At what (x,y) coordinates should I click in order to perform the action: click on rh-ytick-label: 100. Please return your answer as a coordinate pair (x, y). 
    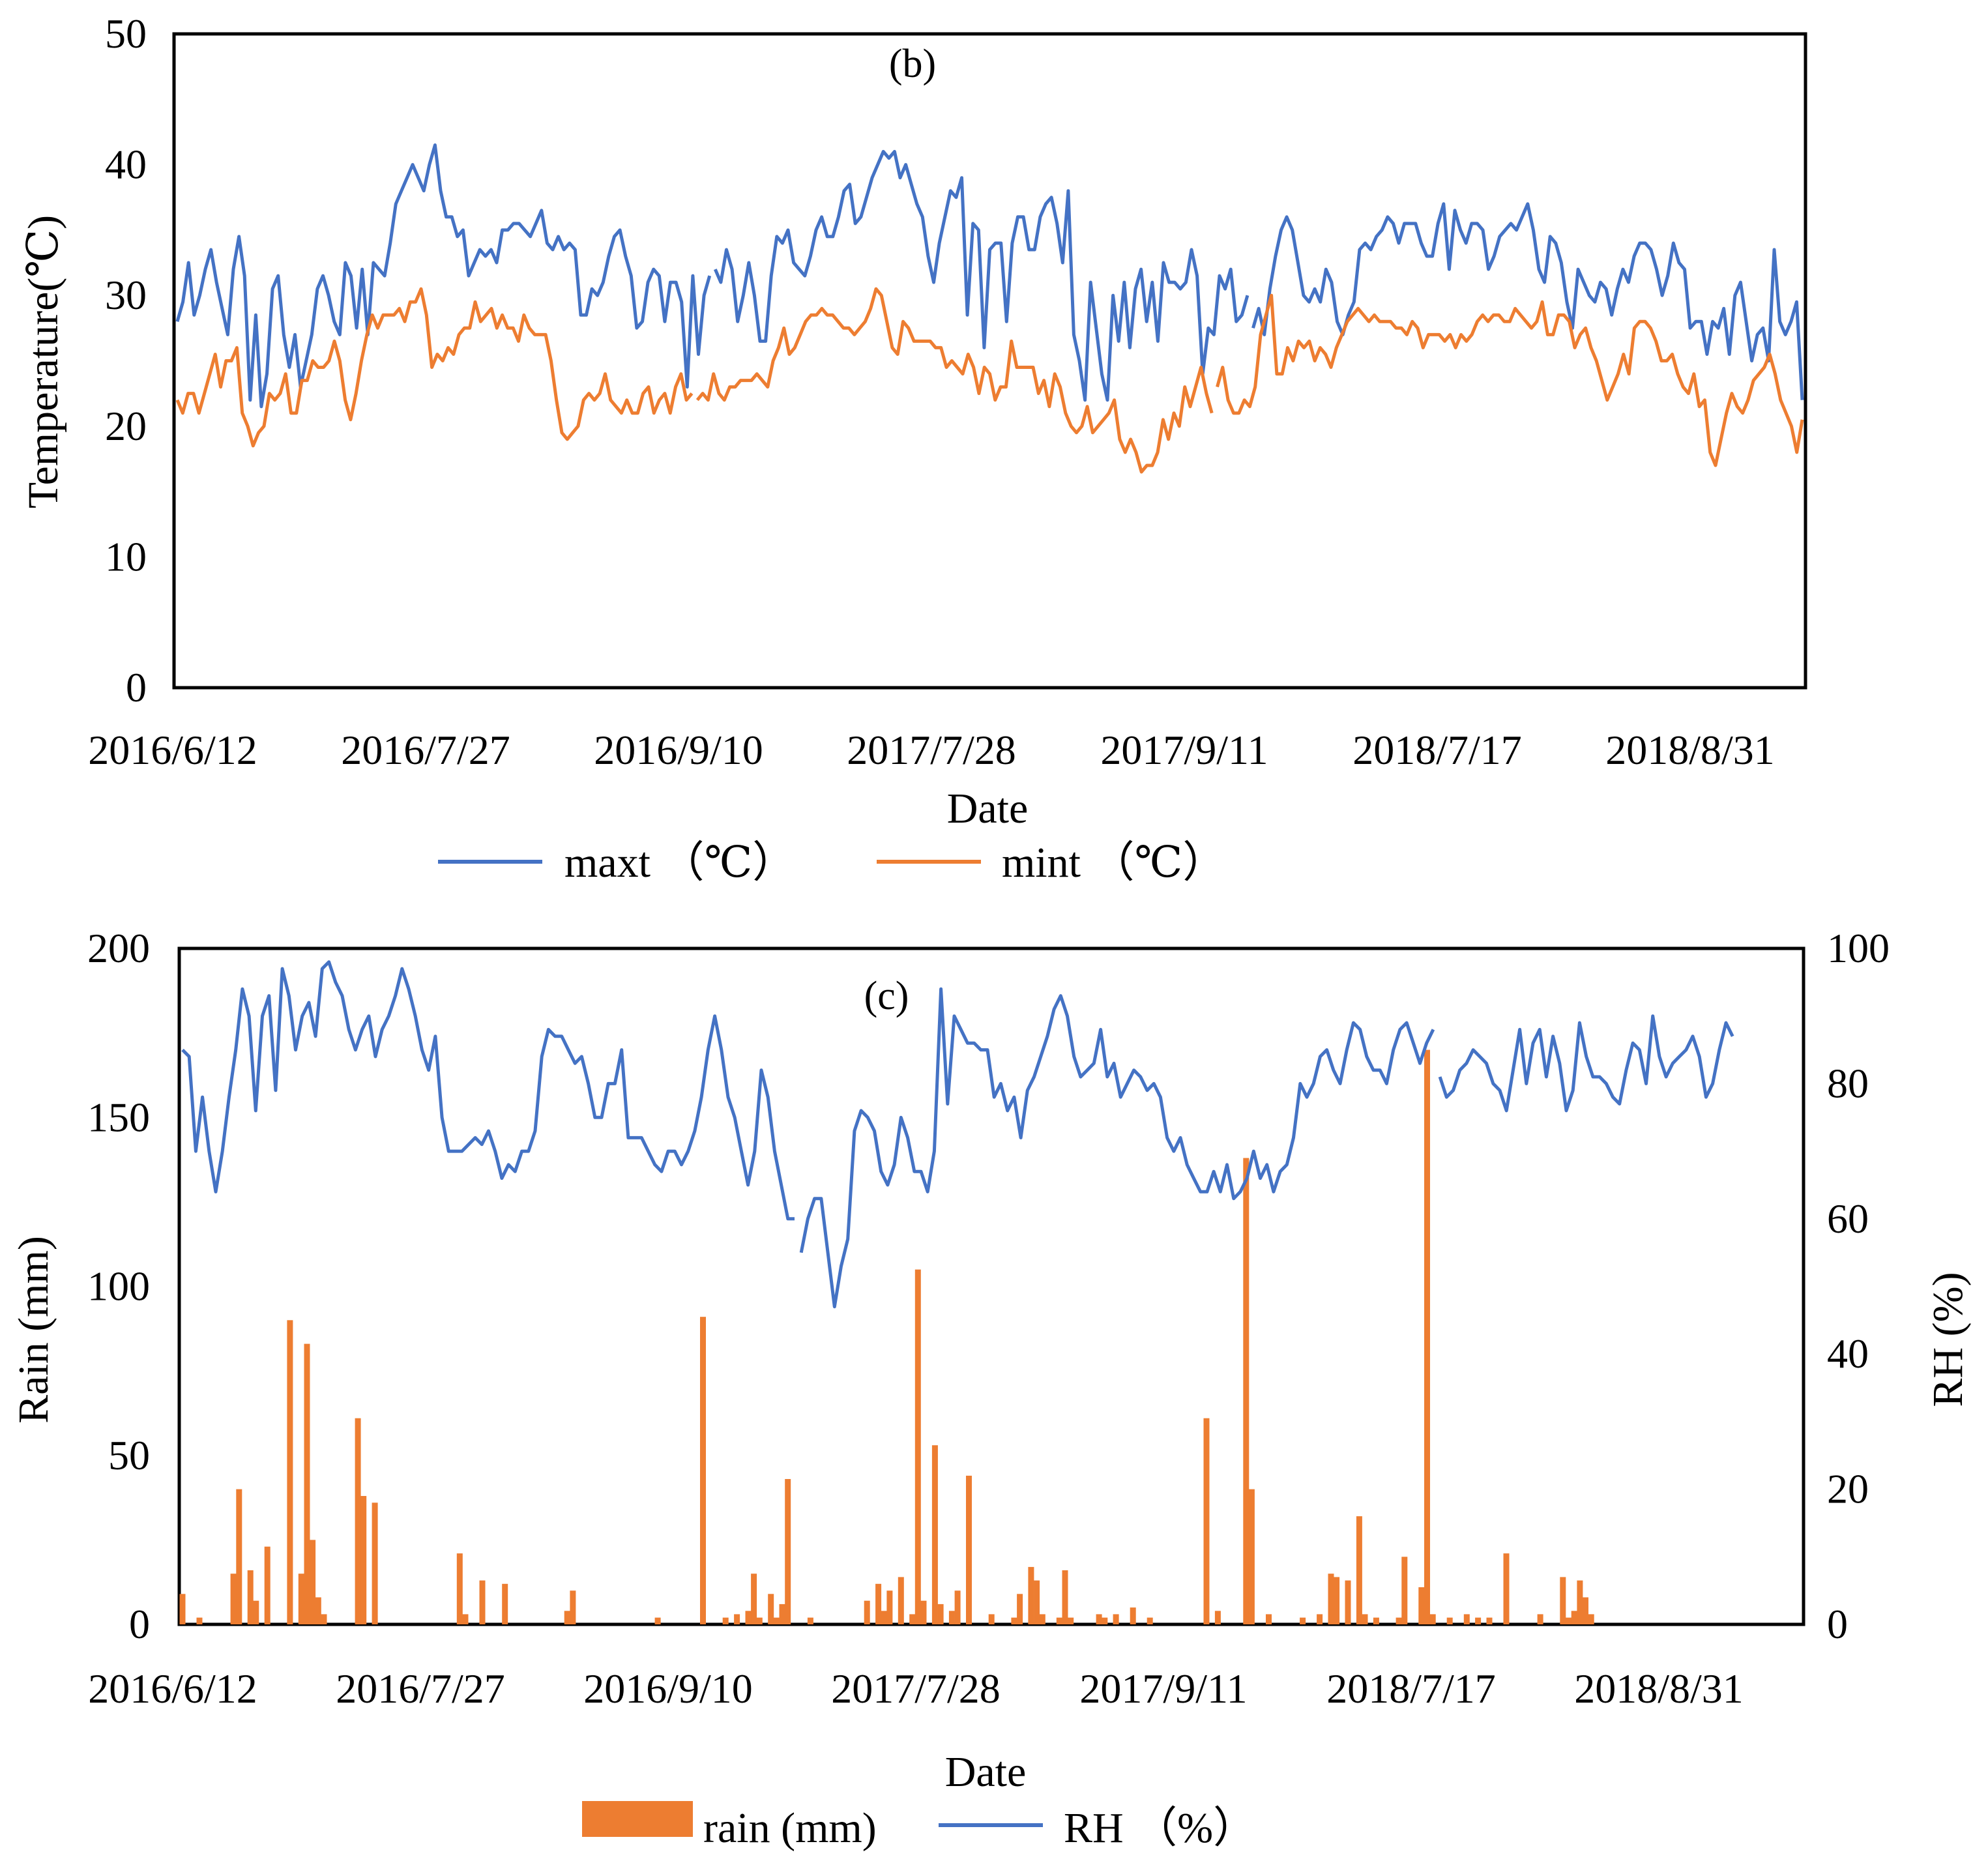
    Looking at the image, I should click on (1858, 948).